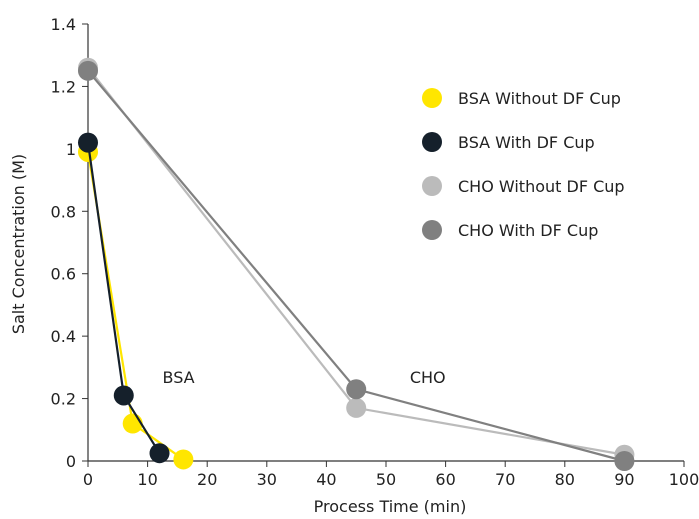 Image resolution: width=699 pixels, height=519 pixels. What do you see at coordinates (63, 274) in the screenshot?
I see `y-tick-label: 0.6` at bounding box center [63, 274].